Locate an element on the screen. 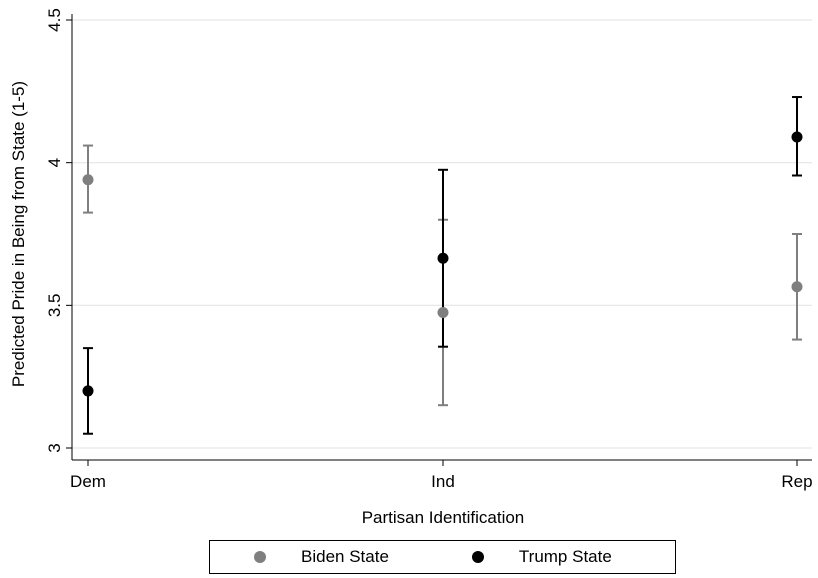 The height and width of the screenshot is (578, 818). legend-label-trump-state: Trump State is located at coordinates (565, 556).